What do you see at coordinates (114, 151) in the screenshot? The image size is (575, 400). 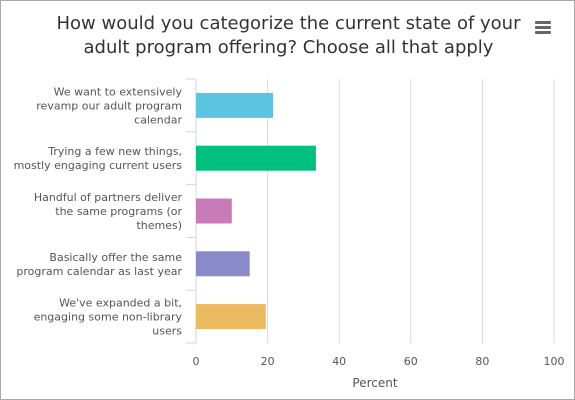 I see `category-label-line: Trying a few new things,` at bounding box center [114, 151].